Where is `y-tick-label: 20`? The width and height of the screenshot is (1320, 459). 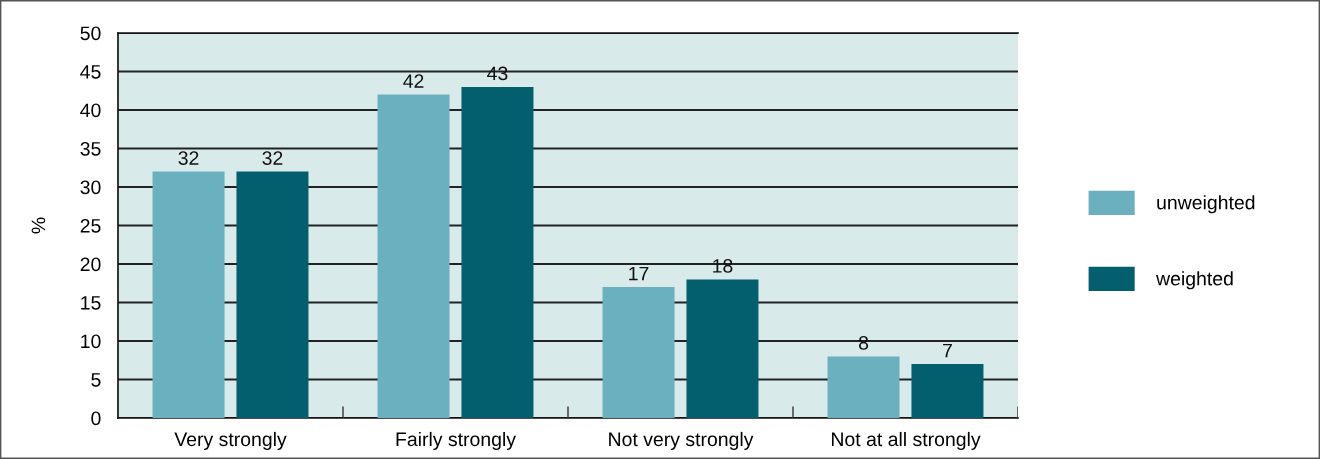 y-tick-label: 20 is located at coordinates (90, 264).